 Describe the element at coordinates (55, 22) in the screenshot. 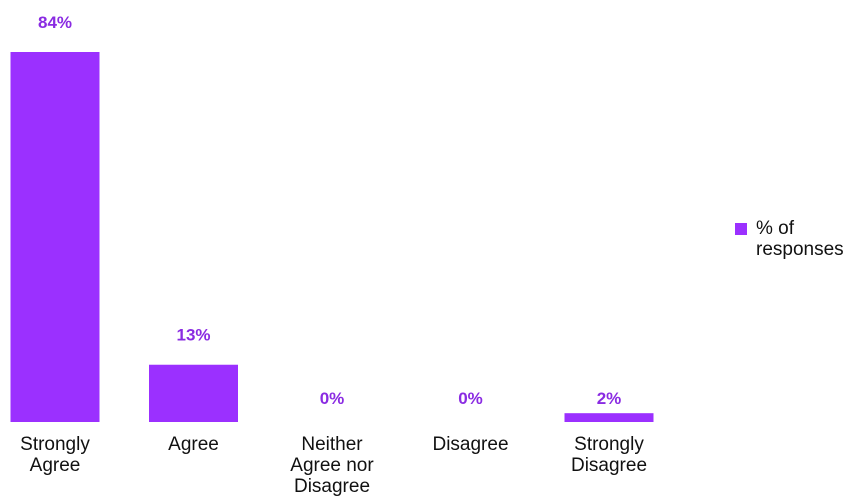

I see `data-label-0: 84%` at that location.